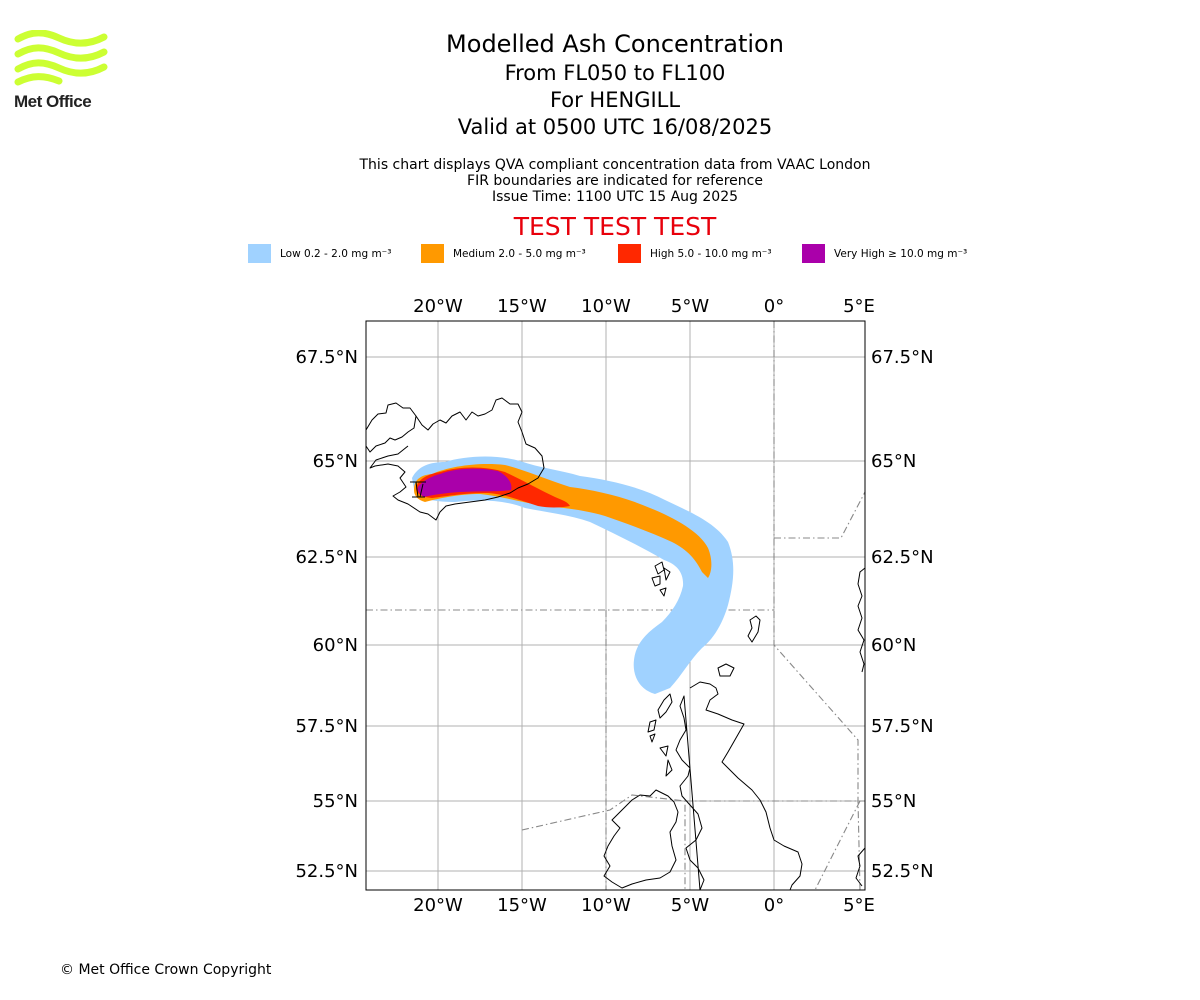 The height and width of the screenshot is (1000, 1200). I want to click on faroe-islands, so click(661, 579).